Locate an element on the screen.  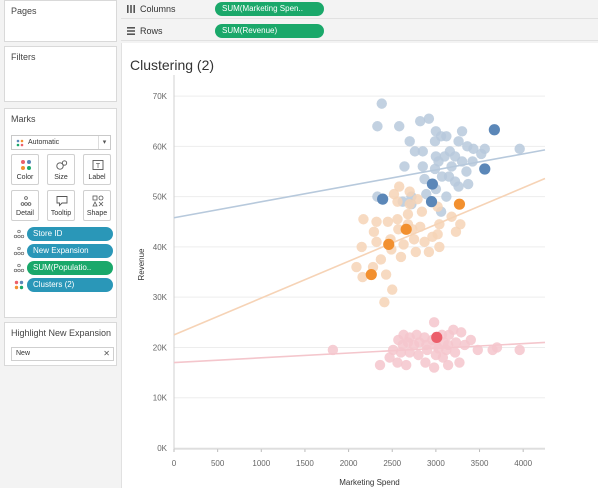
highlight-input: New ✕ is located at coordinates (62, 354).